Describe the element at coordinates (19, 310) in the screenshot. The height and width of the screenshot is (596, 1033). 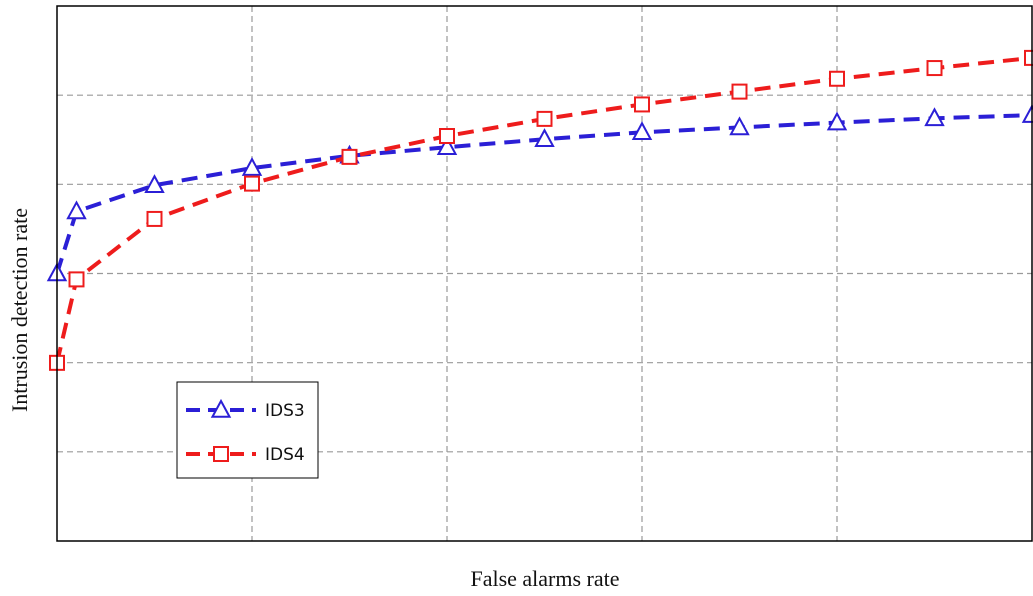
I see `y-axis-title: Intrusion detection rate` at that location.